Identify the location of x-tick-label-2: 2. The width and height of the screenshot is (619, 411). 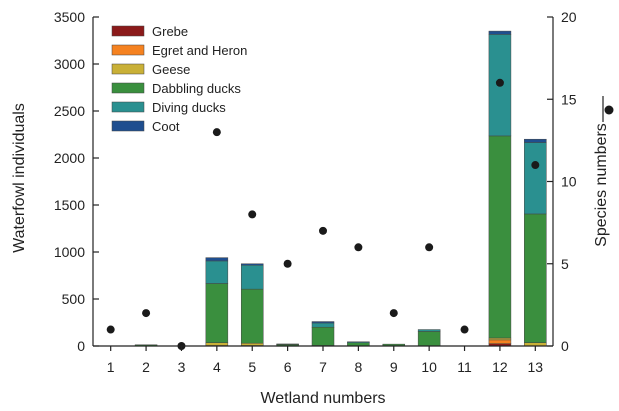
(146, 367).